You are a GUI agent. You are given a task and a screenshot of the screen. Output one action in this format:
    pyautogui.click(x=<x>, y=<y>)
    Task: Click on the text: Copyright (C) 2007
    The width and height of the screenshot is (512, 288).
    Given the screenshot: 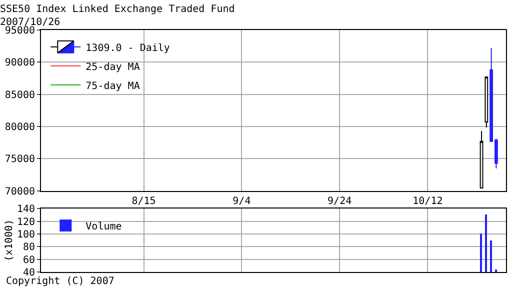 What is the action you would take?
    pyautogui.click(x=60, y=281)
    